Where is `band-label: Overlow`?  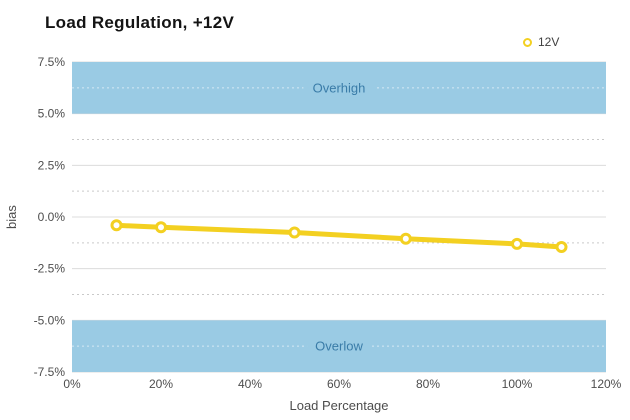
band-label: Overlow is located at coordinates (339, 346).